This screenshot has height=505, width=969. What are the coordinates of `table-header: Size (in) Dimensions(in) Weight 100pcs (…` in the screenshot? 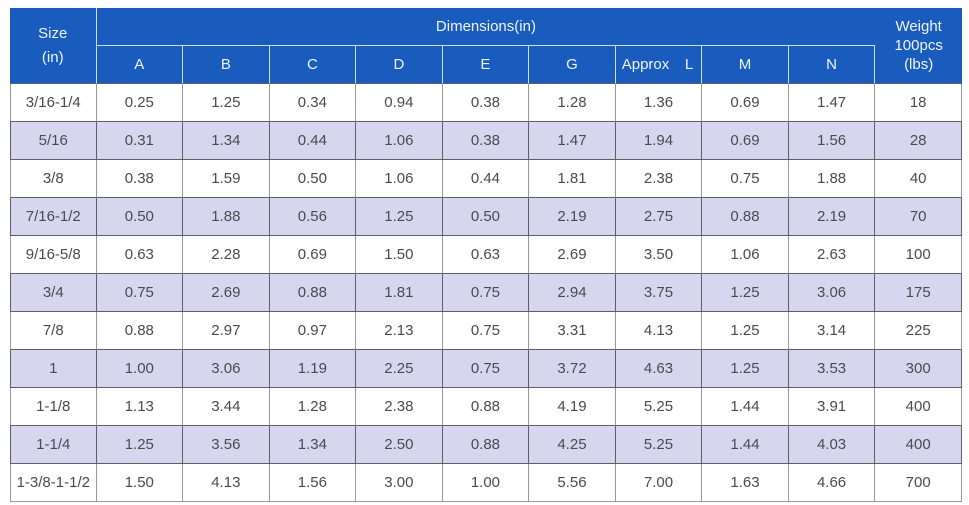 It's located at (486, 46).